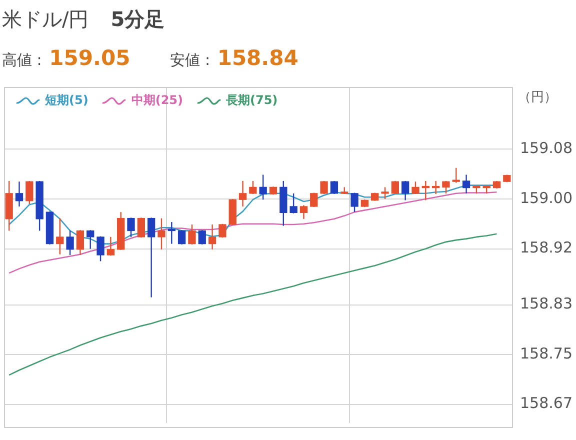  What do you see at coordinates (157, 100) in the screenshot?
I see `legend-label: 中期(25)` at bounding box center [157, 100].